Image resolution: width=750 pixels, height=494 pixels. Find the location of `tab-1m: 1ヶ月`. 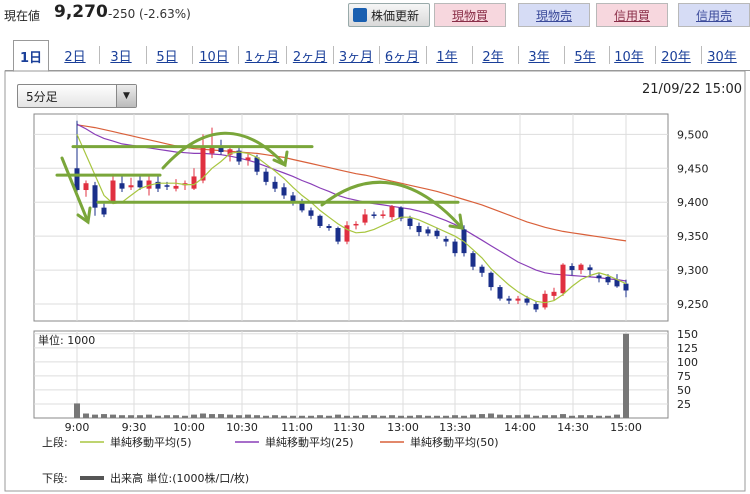

tab-1m: 1ヶ月 is located at coordinates (262, 57).